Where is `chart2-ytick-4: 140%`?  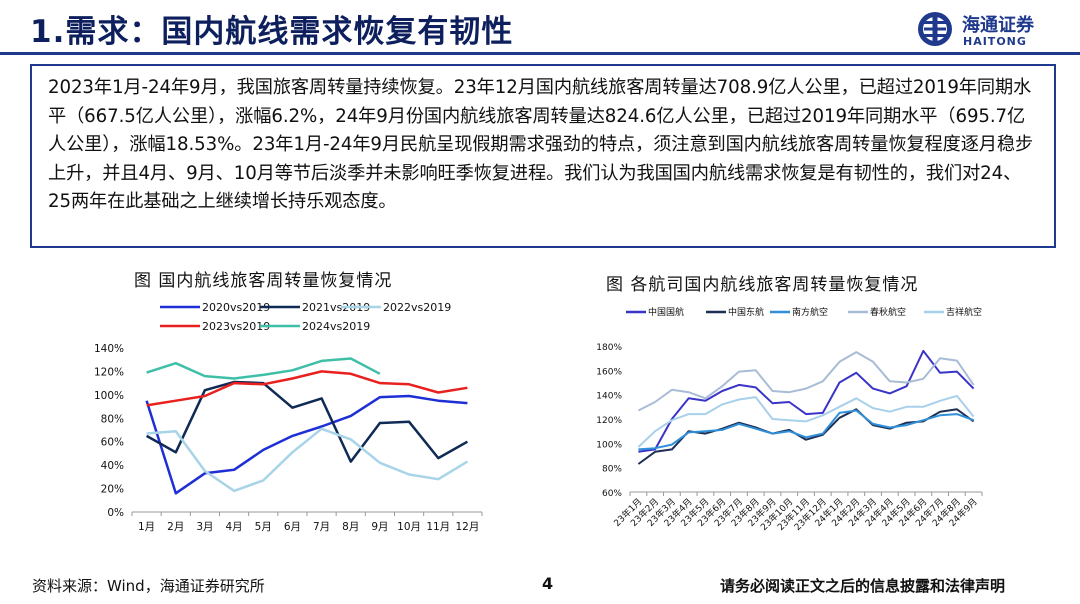
chart2-ytick-4: 140% is located at coordinates (609, 397).